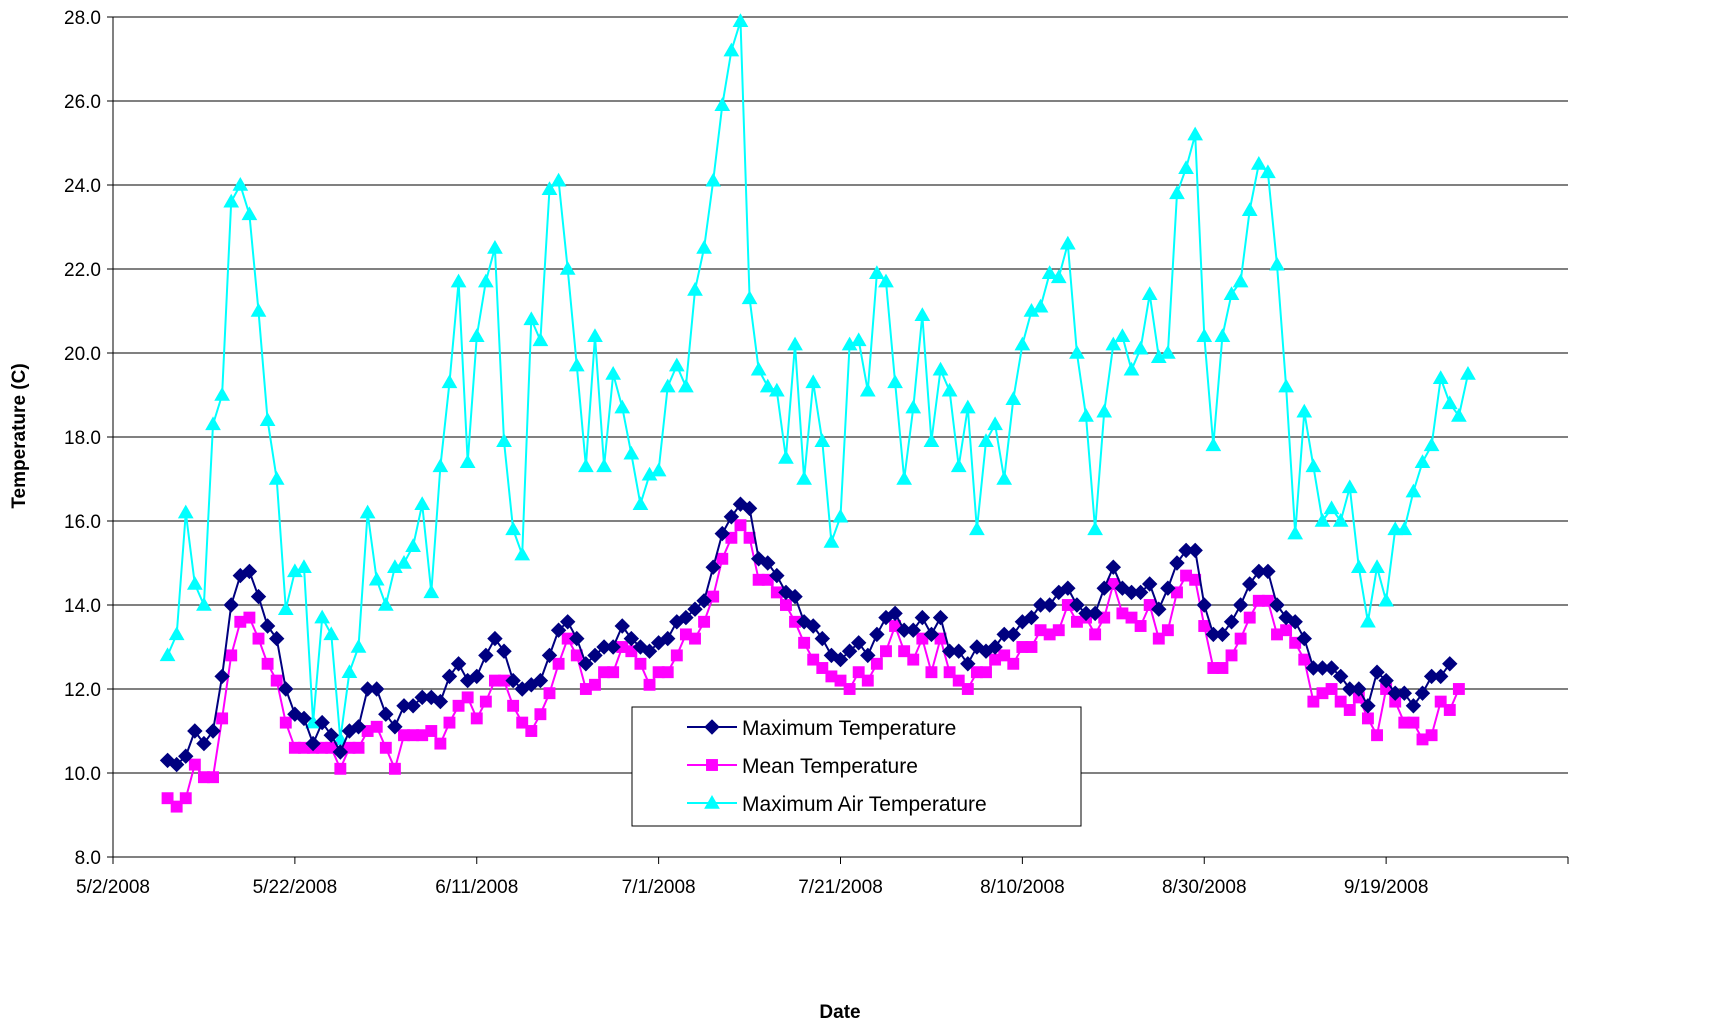 The height and width of the screenshot is (1032, 1711). I want to click on x-tick-label: 8/30/2008, so click(1204, 887).